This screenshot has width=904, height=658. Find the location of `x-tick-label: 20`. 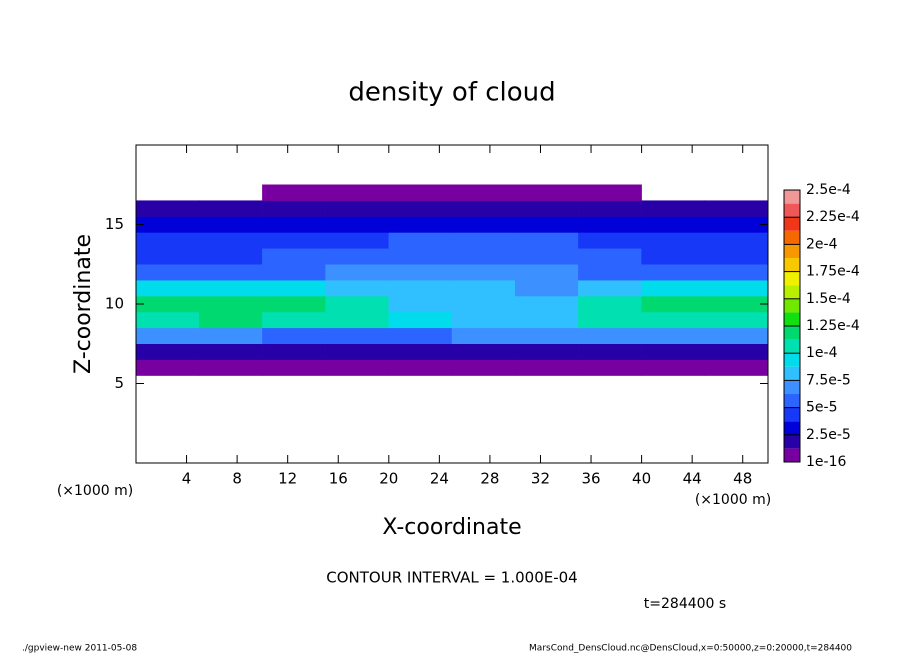

x-tick-label: 20 is located at coordinates (388, 479).